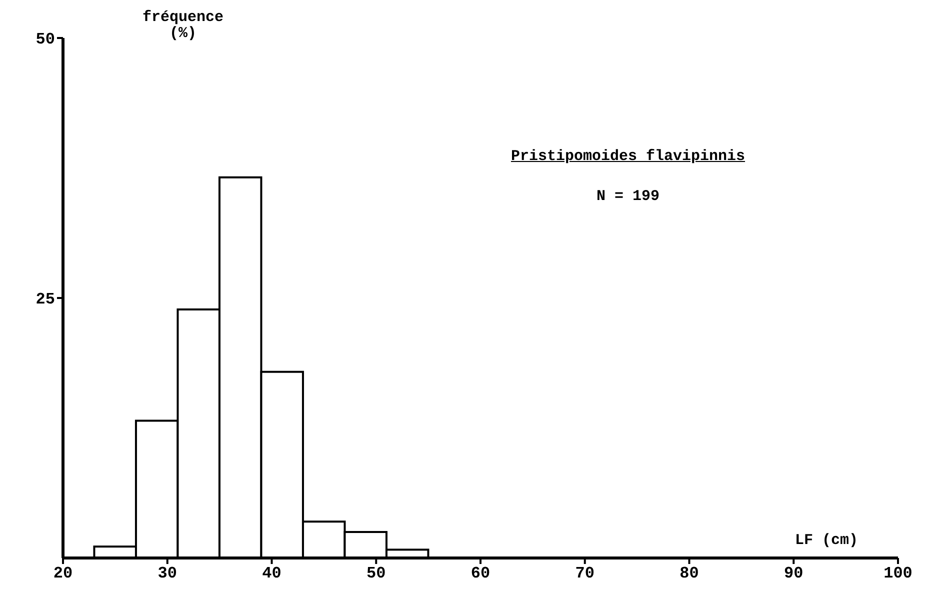 The height and width of the screenshot is (616, 939). Describe the element at coordinates (480, 573) in the screenshot. I see `x-tick-label: 60` at that location.